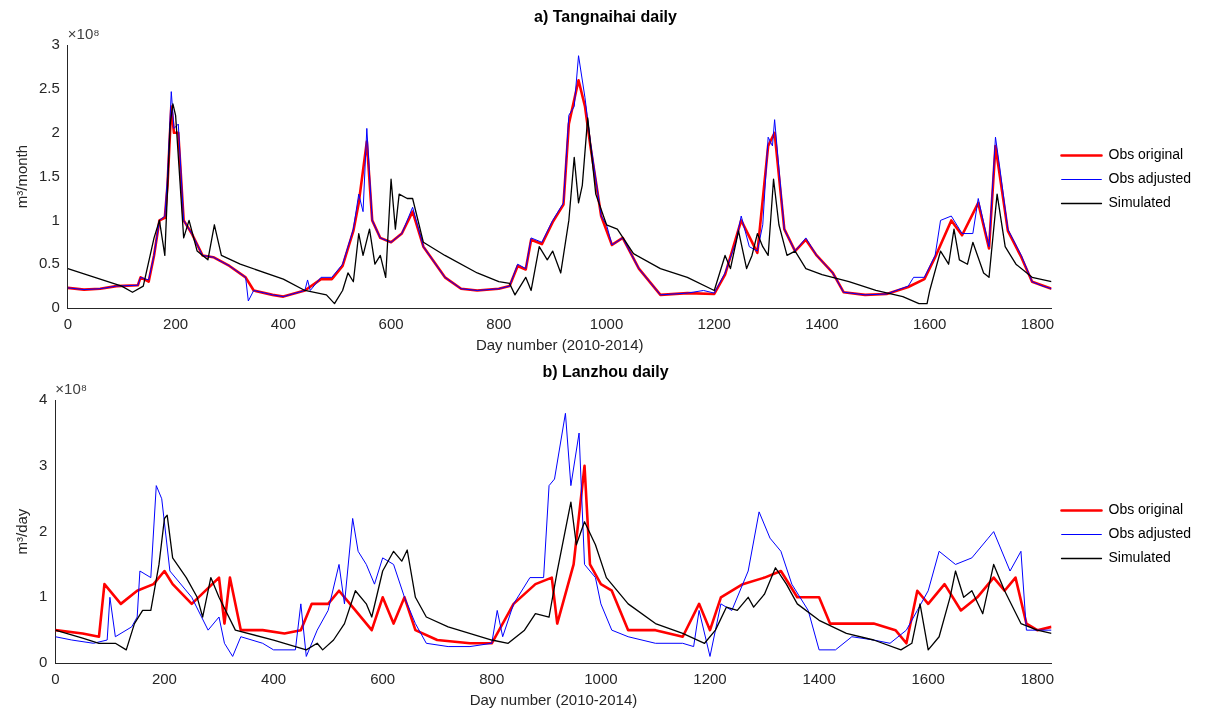  I want to click on chart-title: a) Tangnaihai daily, so click(606, 17).